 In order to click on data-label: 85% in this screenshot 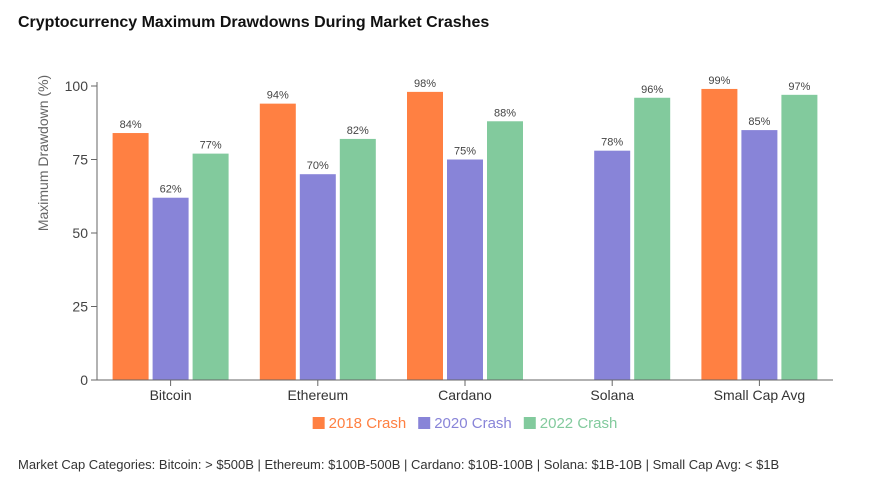, I will do `click(759, 122)`.